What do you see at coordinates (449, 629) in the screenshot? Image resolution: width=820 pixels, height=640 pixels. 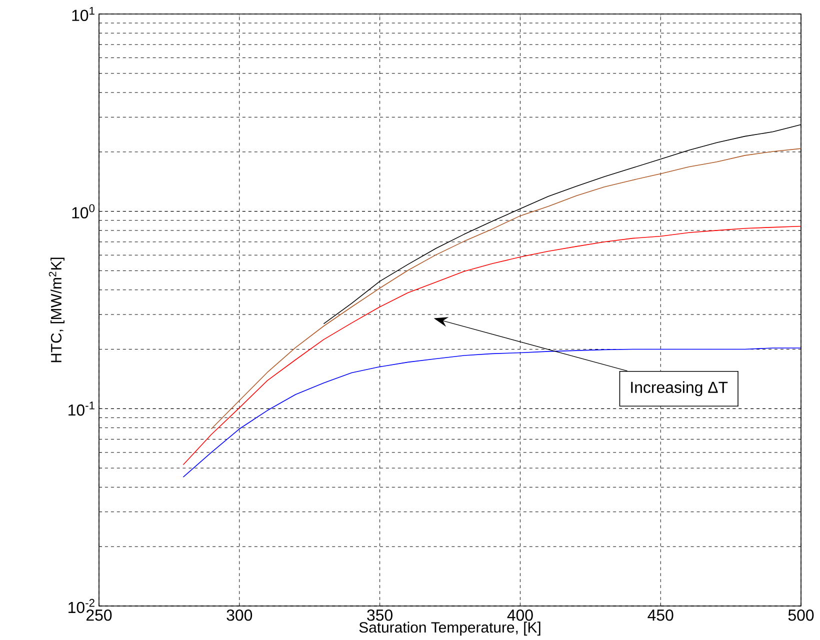 I see `x-axis-title: Saturation Temperature, [K]` at bounding box center [449, 629].